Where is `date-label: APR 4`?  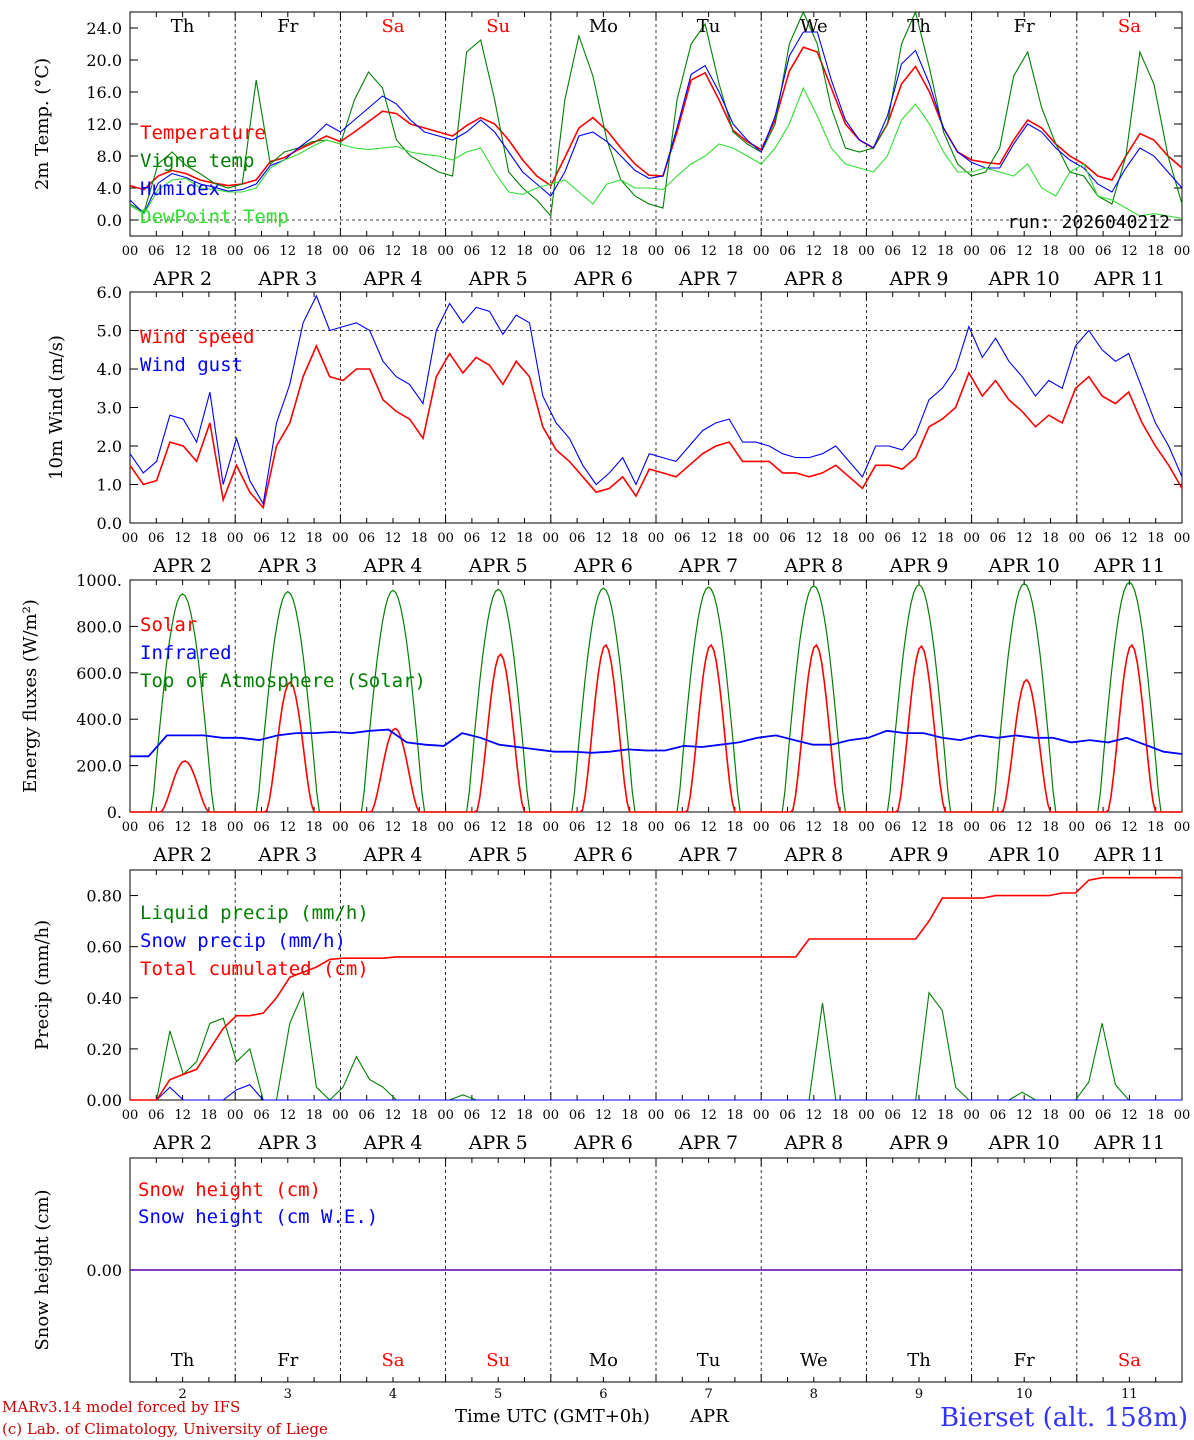
date-label: APR 4 is located at coordinates (393, 566).